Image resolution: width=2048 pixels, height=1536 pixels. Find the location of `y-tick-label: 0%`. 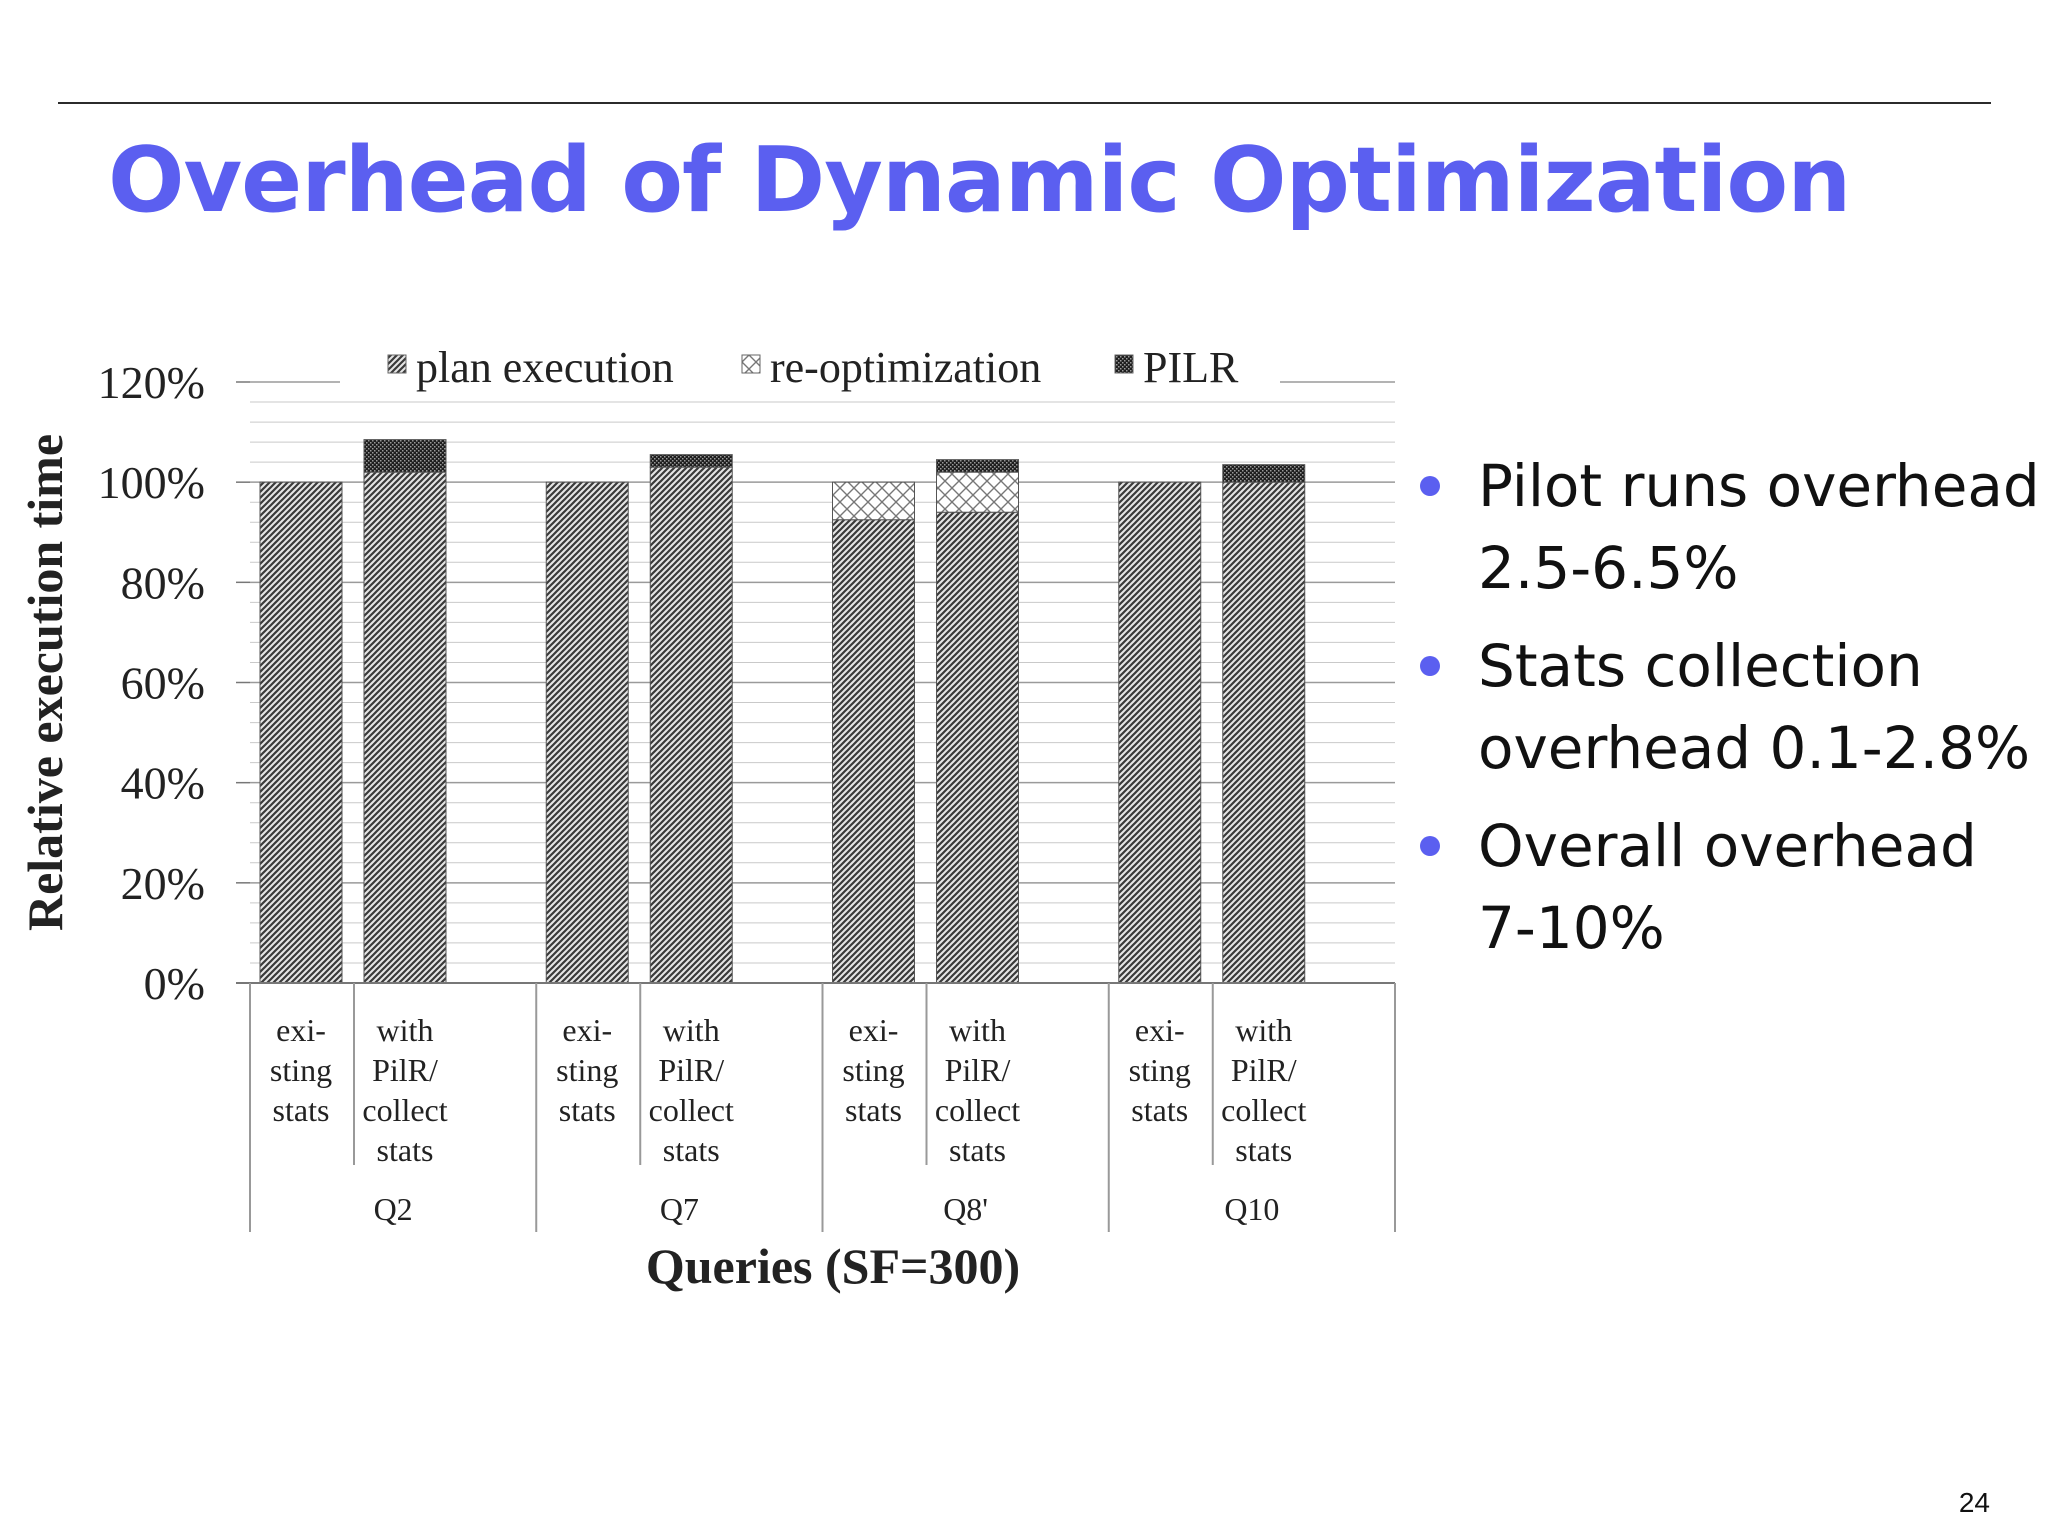

y-tick-label: 0% is located at coordinates (174, 983).